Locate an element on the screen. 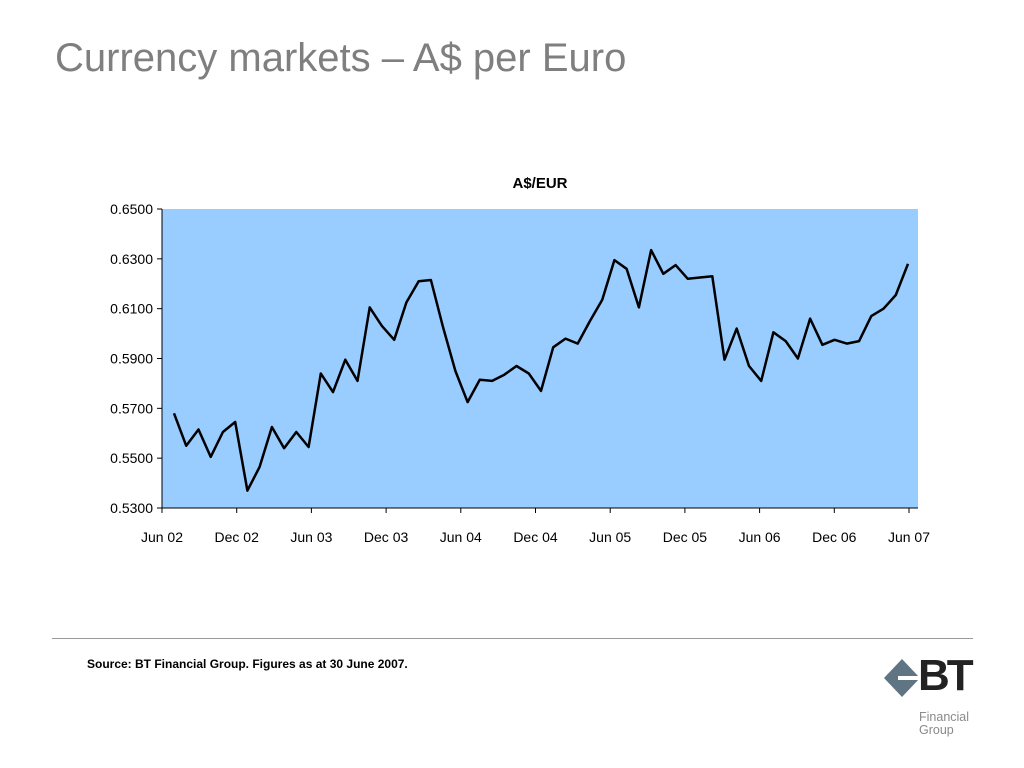 Image resolution: width=1024 pixels, height=768 pixels. footer-divider is located at coordinates (512, 638).